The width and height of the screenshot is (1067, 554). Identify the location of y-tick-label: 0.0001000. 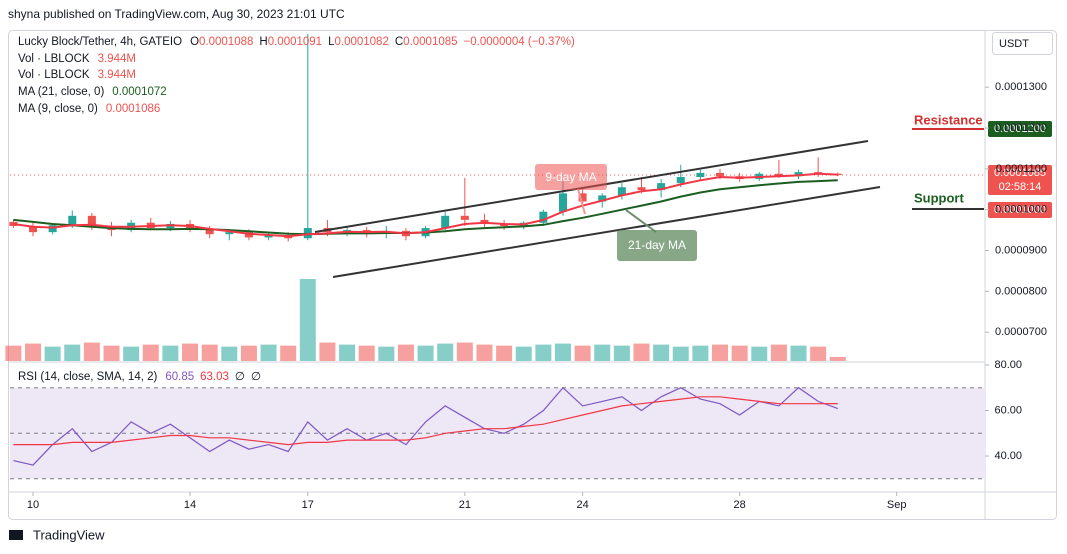
(1021, 210).